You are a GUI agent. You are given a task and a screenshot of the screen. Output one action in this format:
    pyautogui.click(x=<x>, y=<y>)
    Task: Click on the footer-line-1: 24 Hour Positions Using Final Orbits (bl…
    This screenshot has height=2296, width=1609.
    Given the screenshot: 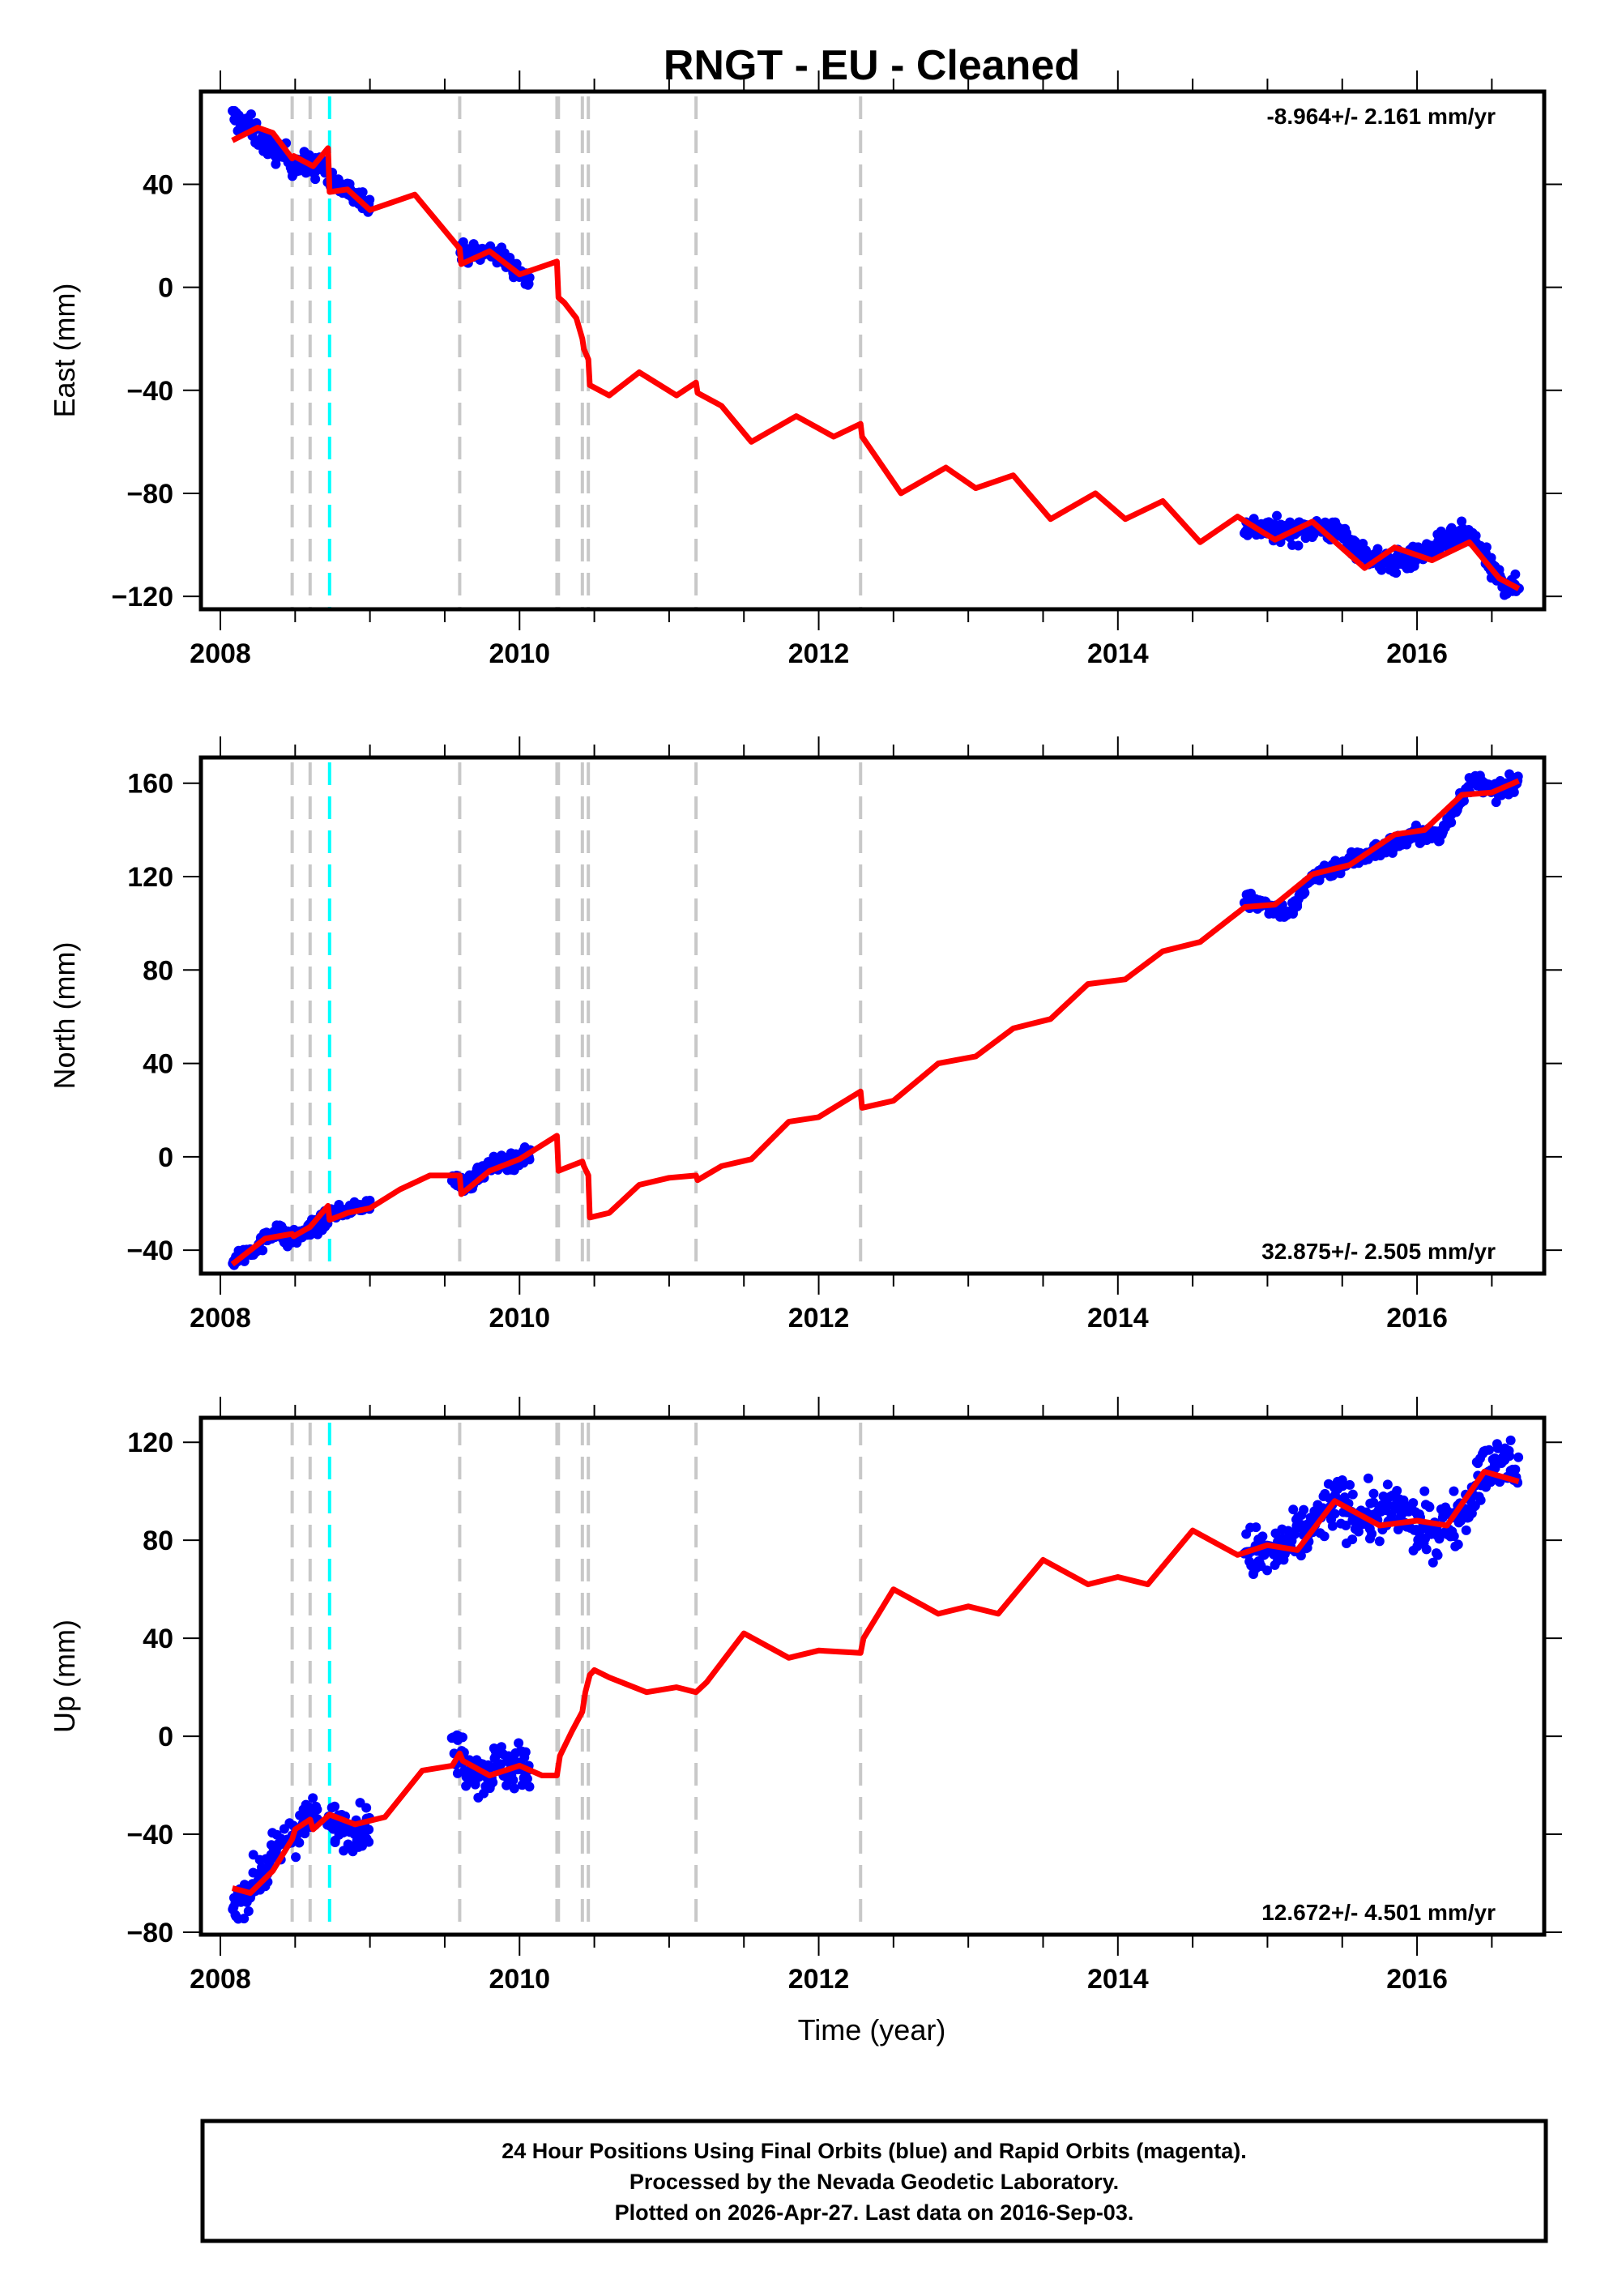 What is the action you would take?
    pyautogui.click(x=874, y=2151)
    